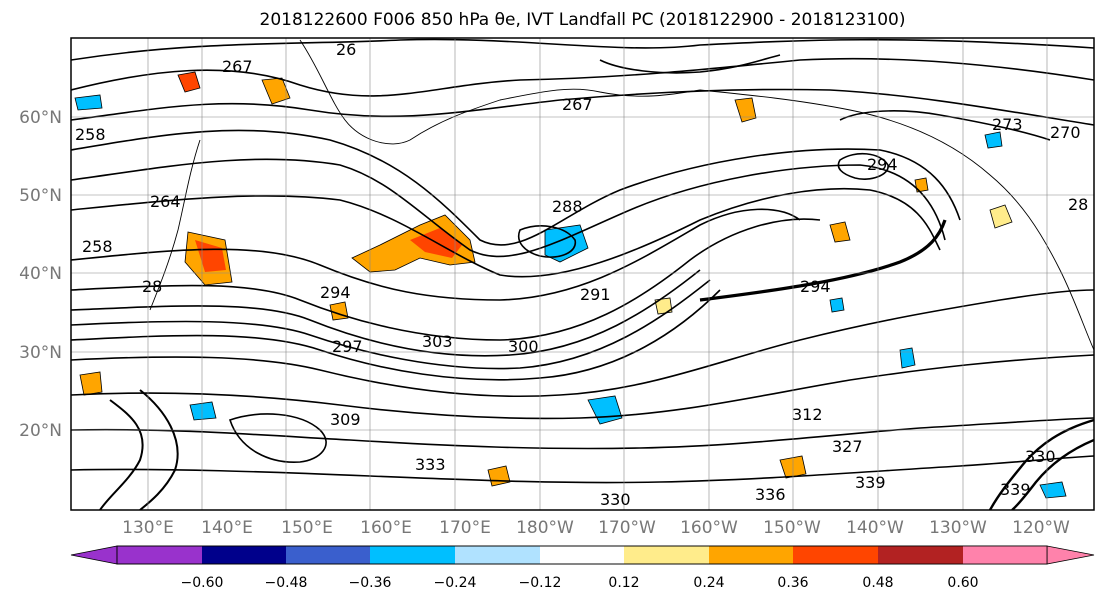 The image size is (1105, 603). I want to click on contour-label: 336, so click(770, 494).